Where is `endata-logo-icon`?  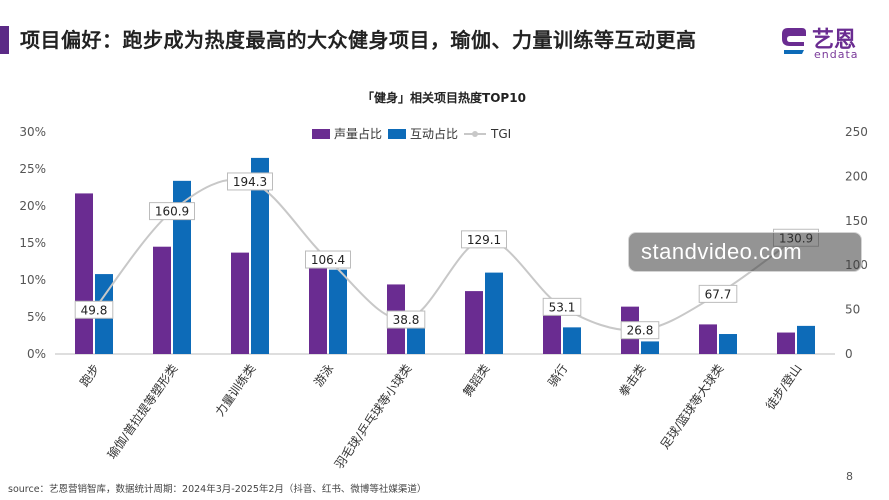 endata-logo-icon is located at coordinates (794, 41).